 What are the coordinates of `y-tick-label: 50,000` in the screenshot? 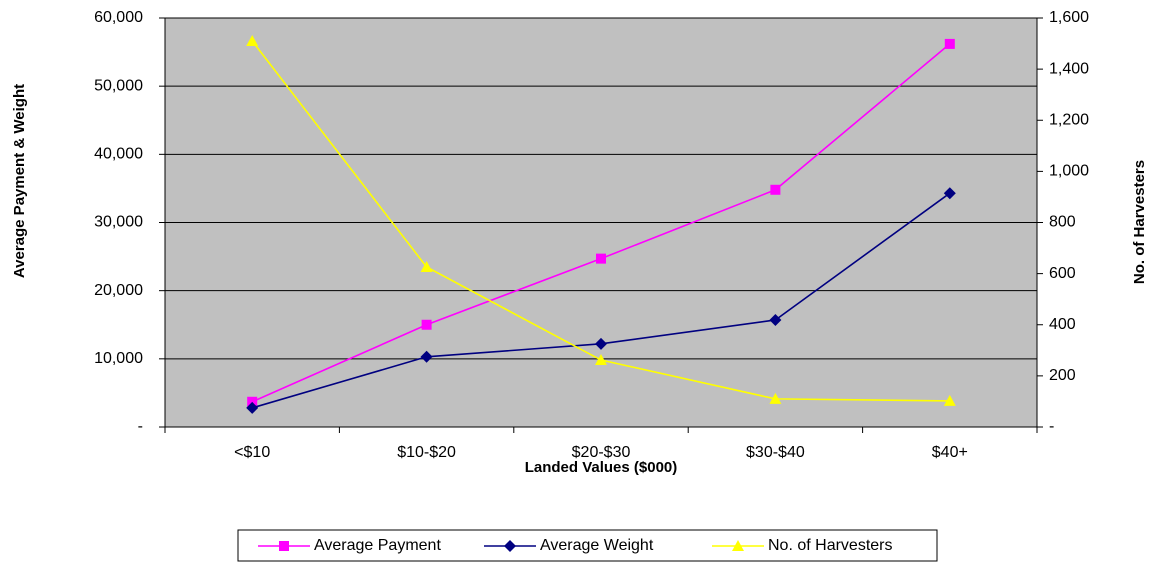 It's located at (118, 85).